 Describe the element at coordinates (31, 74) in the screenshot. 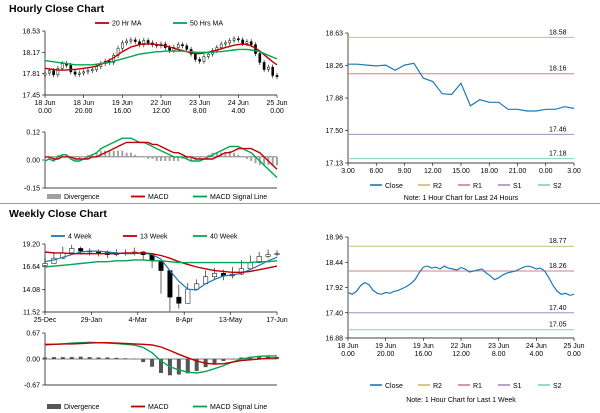

I see `hourly-price-ytick-label: 17.81` at that location.